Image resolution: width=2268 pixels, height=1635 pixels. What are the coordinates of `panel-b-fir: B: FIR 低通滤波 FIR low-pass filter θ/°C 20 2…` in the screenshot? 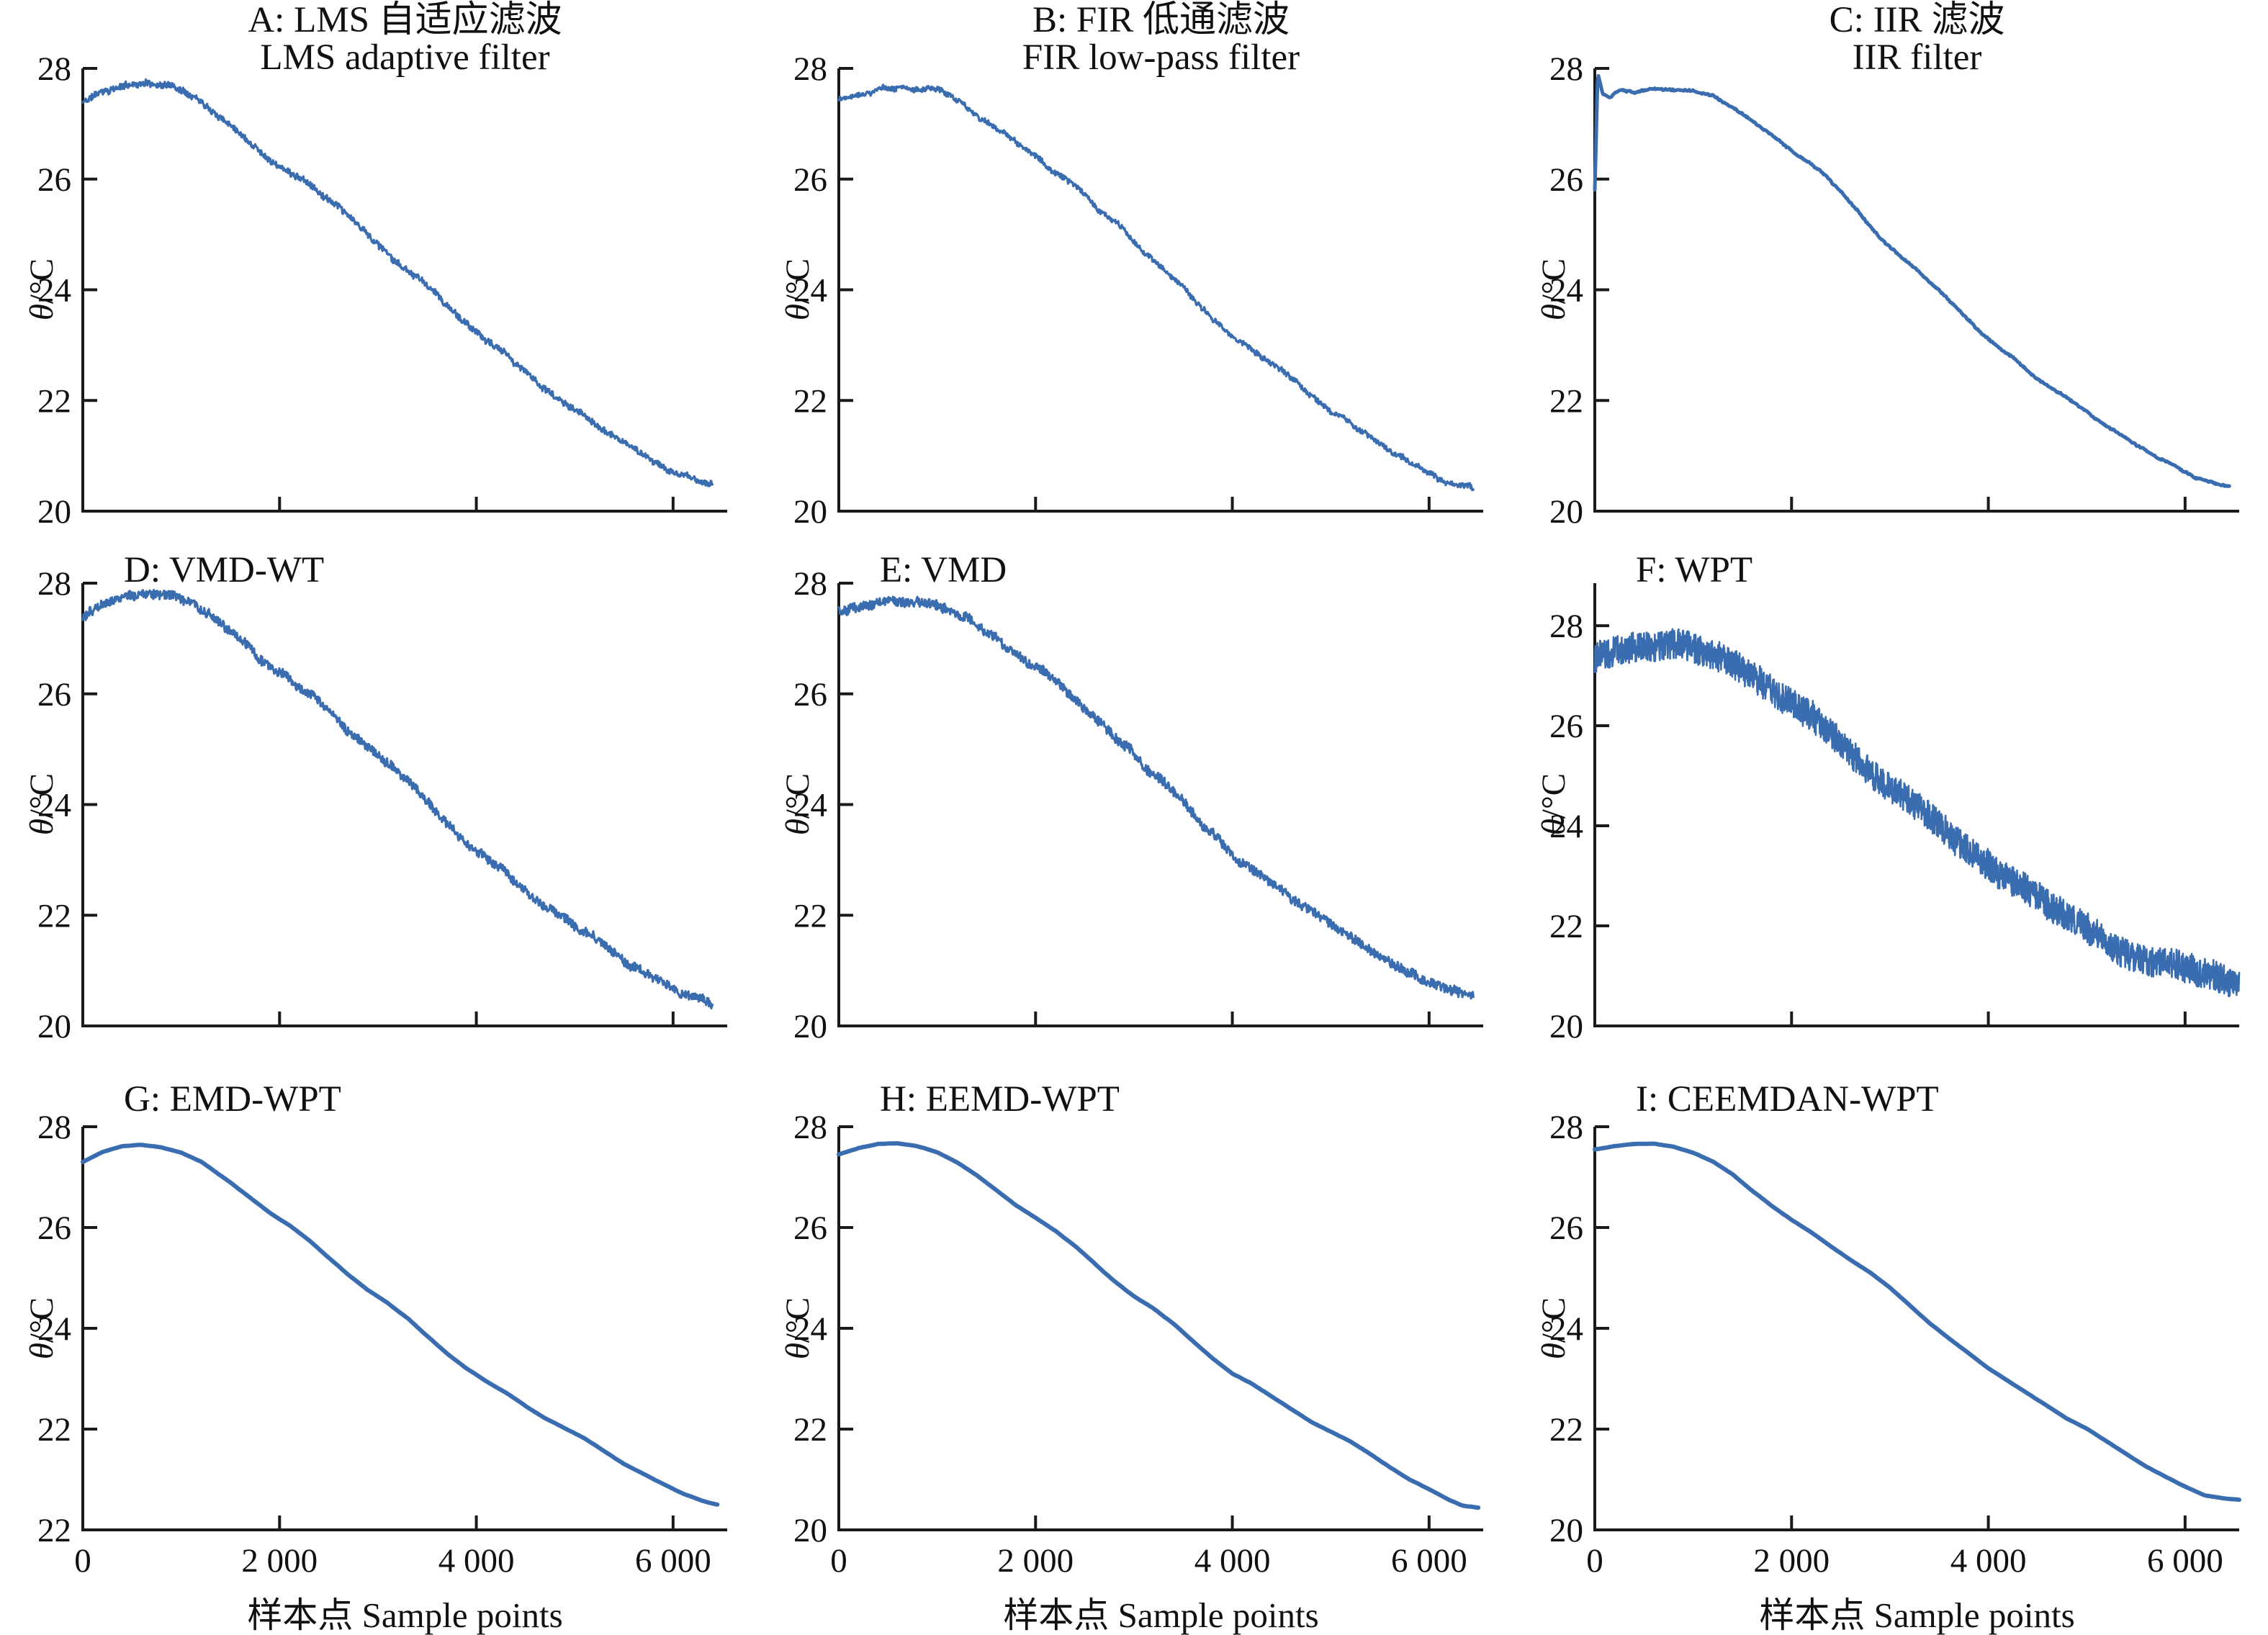 It's located at (1134, 272).